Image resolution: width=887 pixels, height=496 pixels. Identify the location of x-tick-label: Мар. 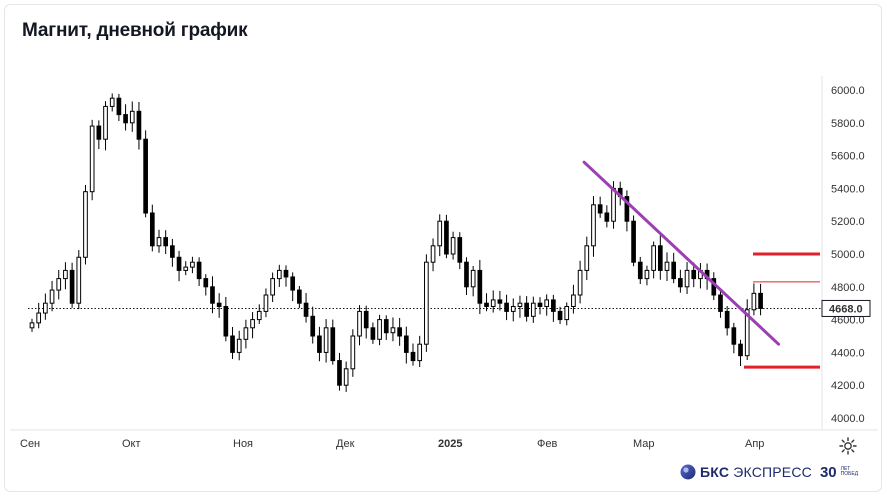
(644, 444).